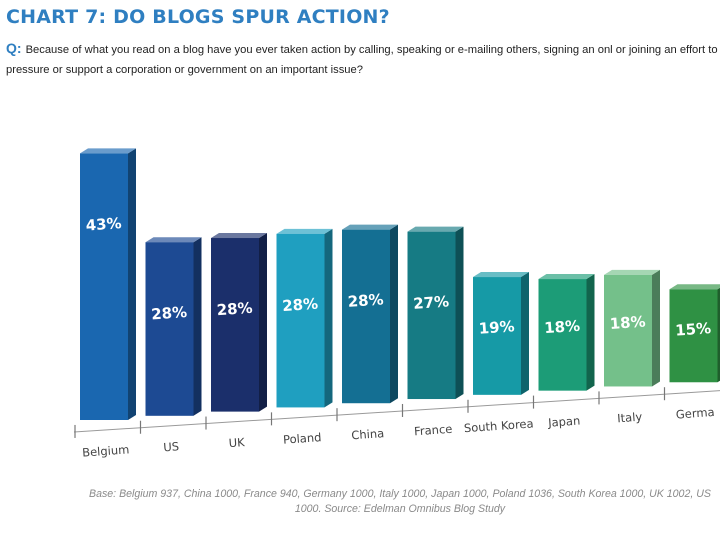 This screenshot has height=540, width=720. Describe the element at coordinates (171, 446) in the screenshot. I see `category-label-us: US` at that location.